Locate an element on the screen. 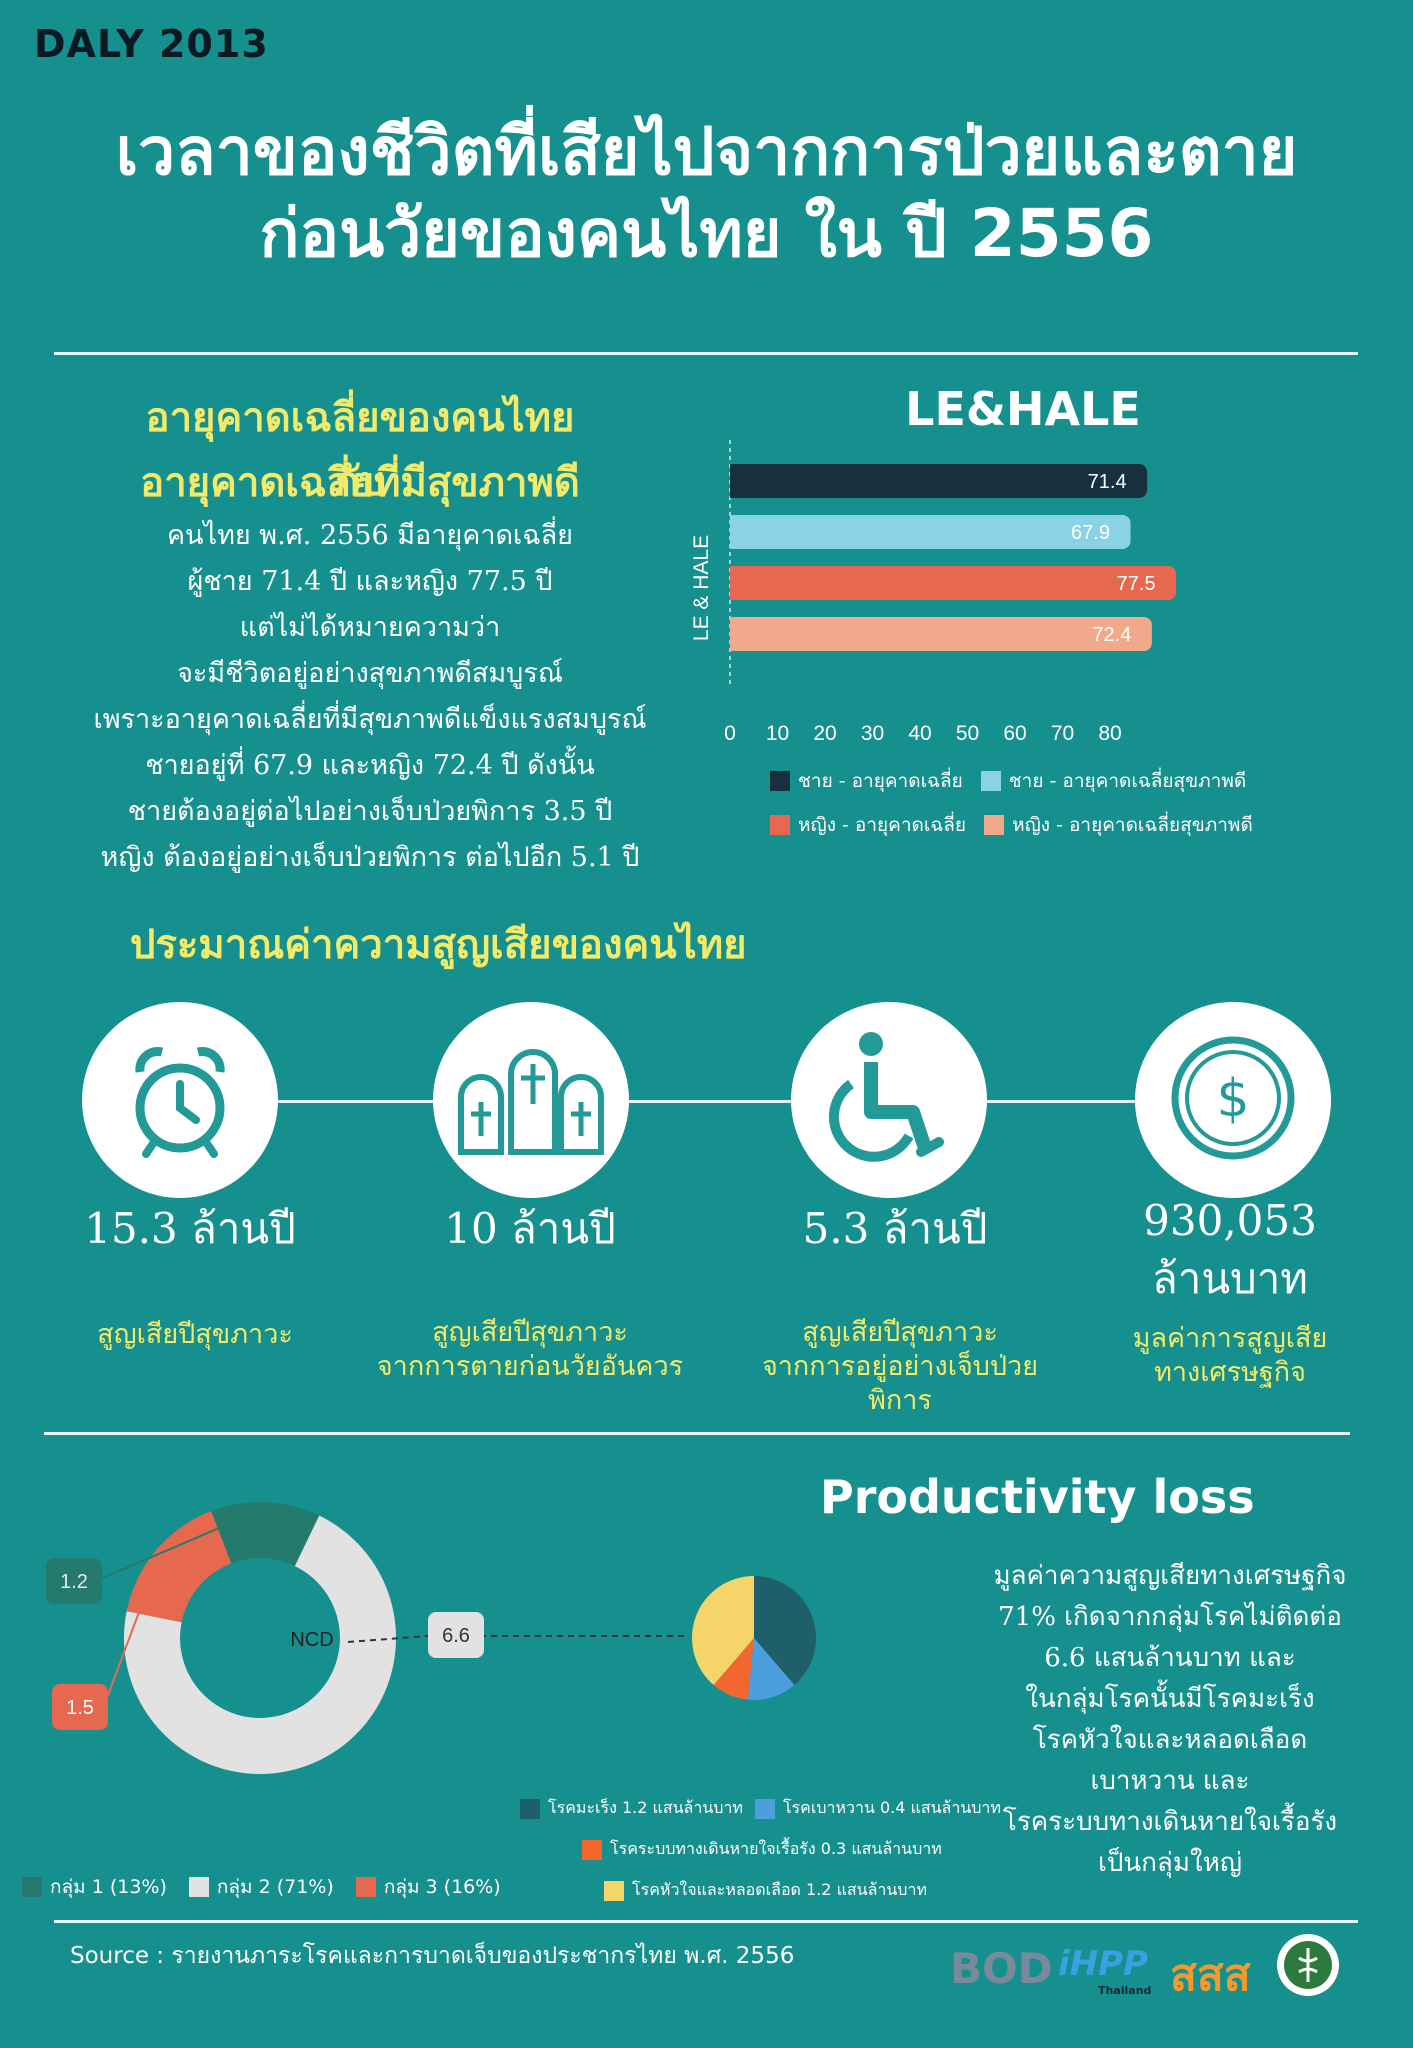 Image resolution: width=1413 pixels, height=2048 pixels. x-tick-label: 60 is located at coordinates (1014, 733).